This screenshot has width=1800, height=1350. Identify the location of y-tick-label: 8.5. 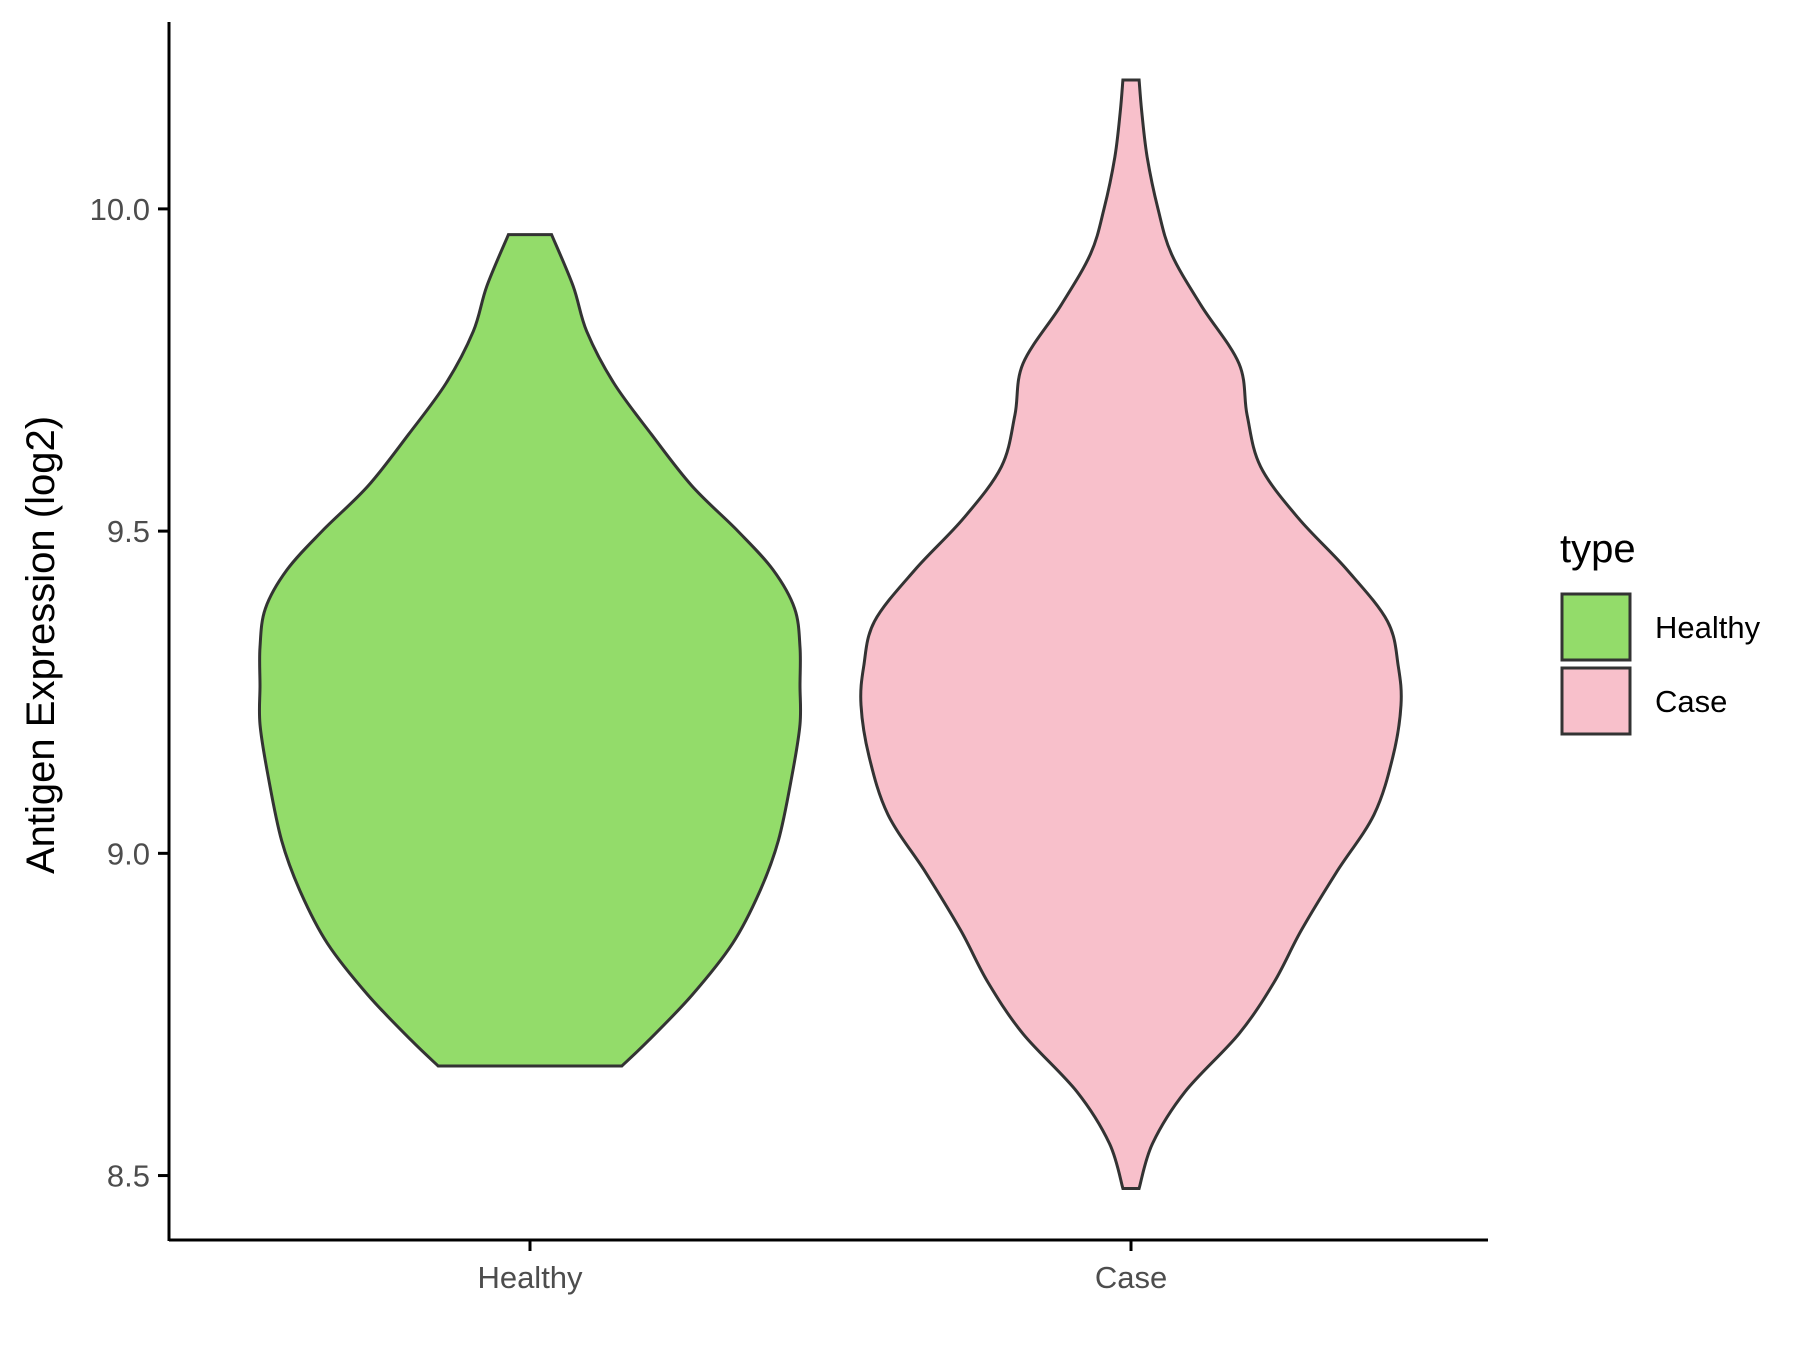
(128, 1176).